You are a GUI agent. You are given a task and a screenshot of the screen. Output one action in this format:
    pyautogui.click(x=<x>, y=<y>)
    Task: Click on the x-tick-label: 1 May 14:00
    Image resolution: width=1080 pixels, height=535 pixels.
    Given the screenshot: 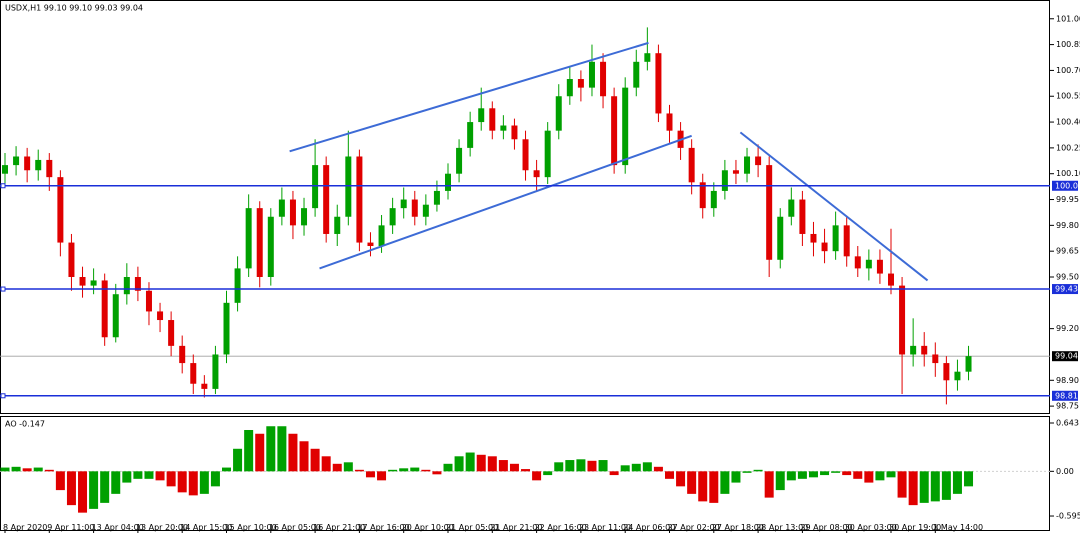 What is the action you would take?
    pyautogui.click(x=958, y=527)
    